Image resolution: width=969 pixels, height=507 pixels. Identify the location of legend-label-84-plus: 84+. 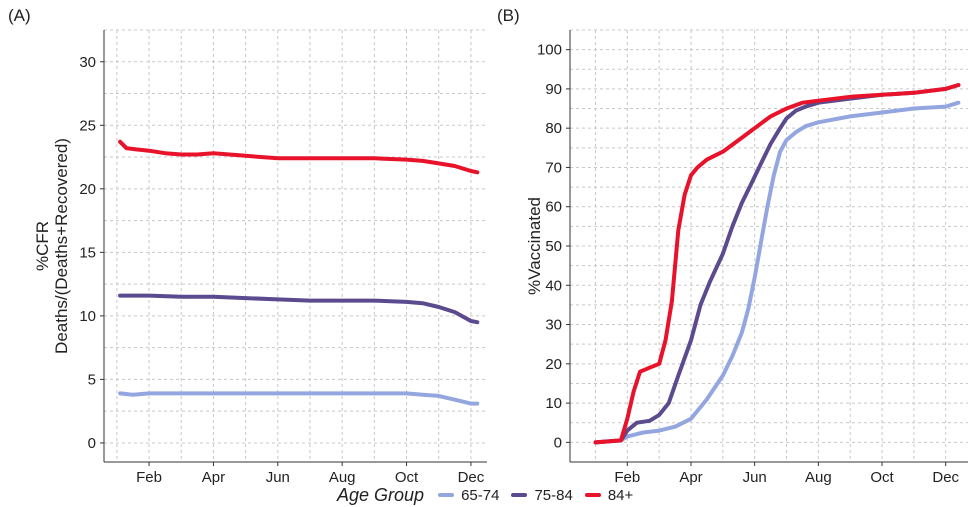
(620, 495).